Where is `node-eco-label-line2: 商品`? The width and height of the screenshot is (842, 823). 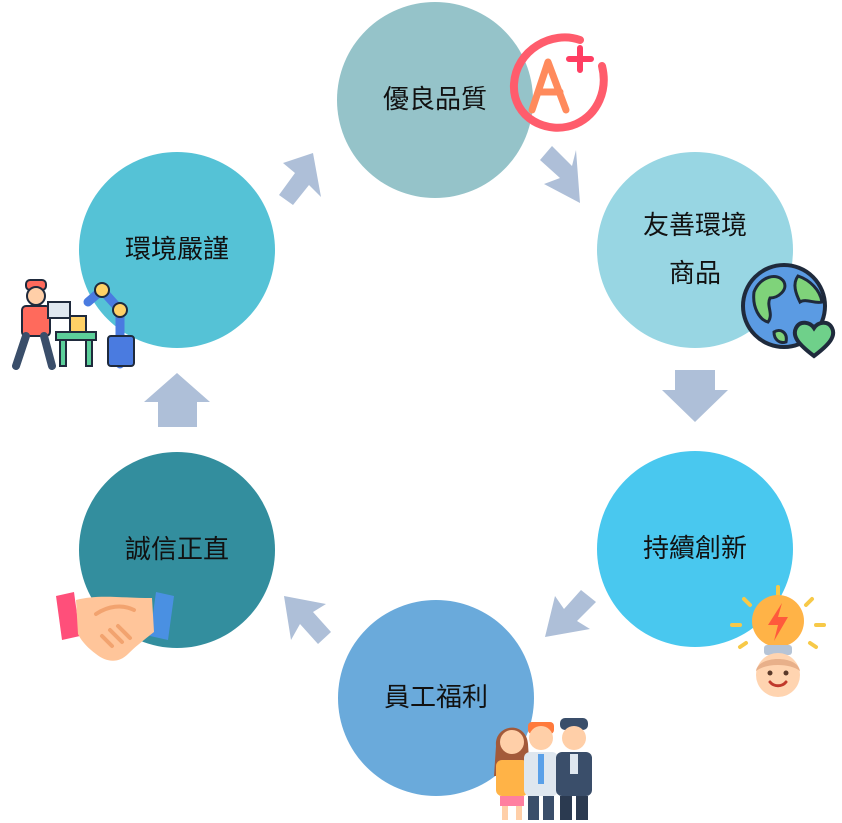 node-eco-label-line2: 商品 is located at coordinates (694, 274).